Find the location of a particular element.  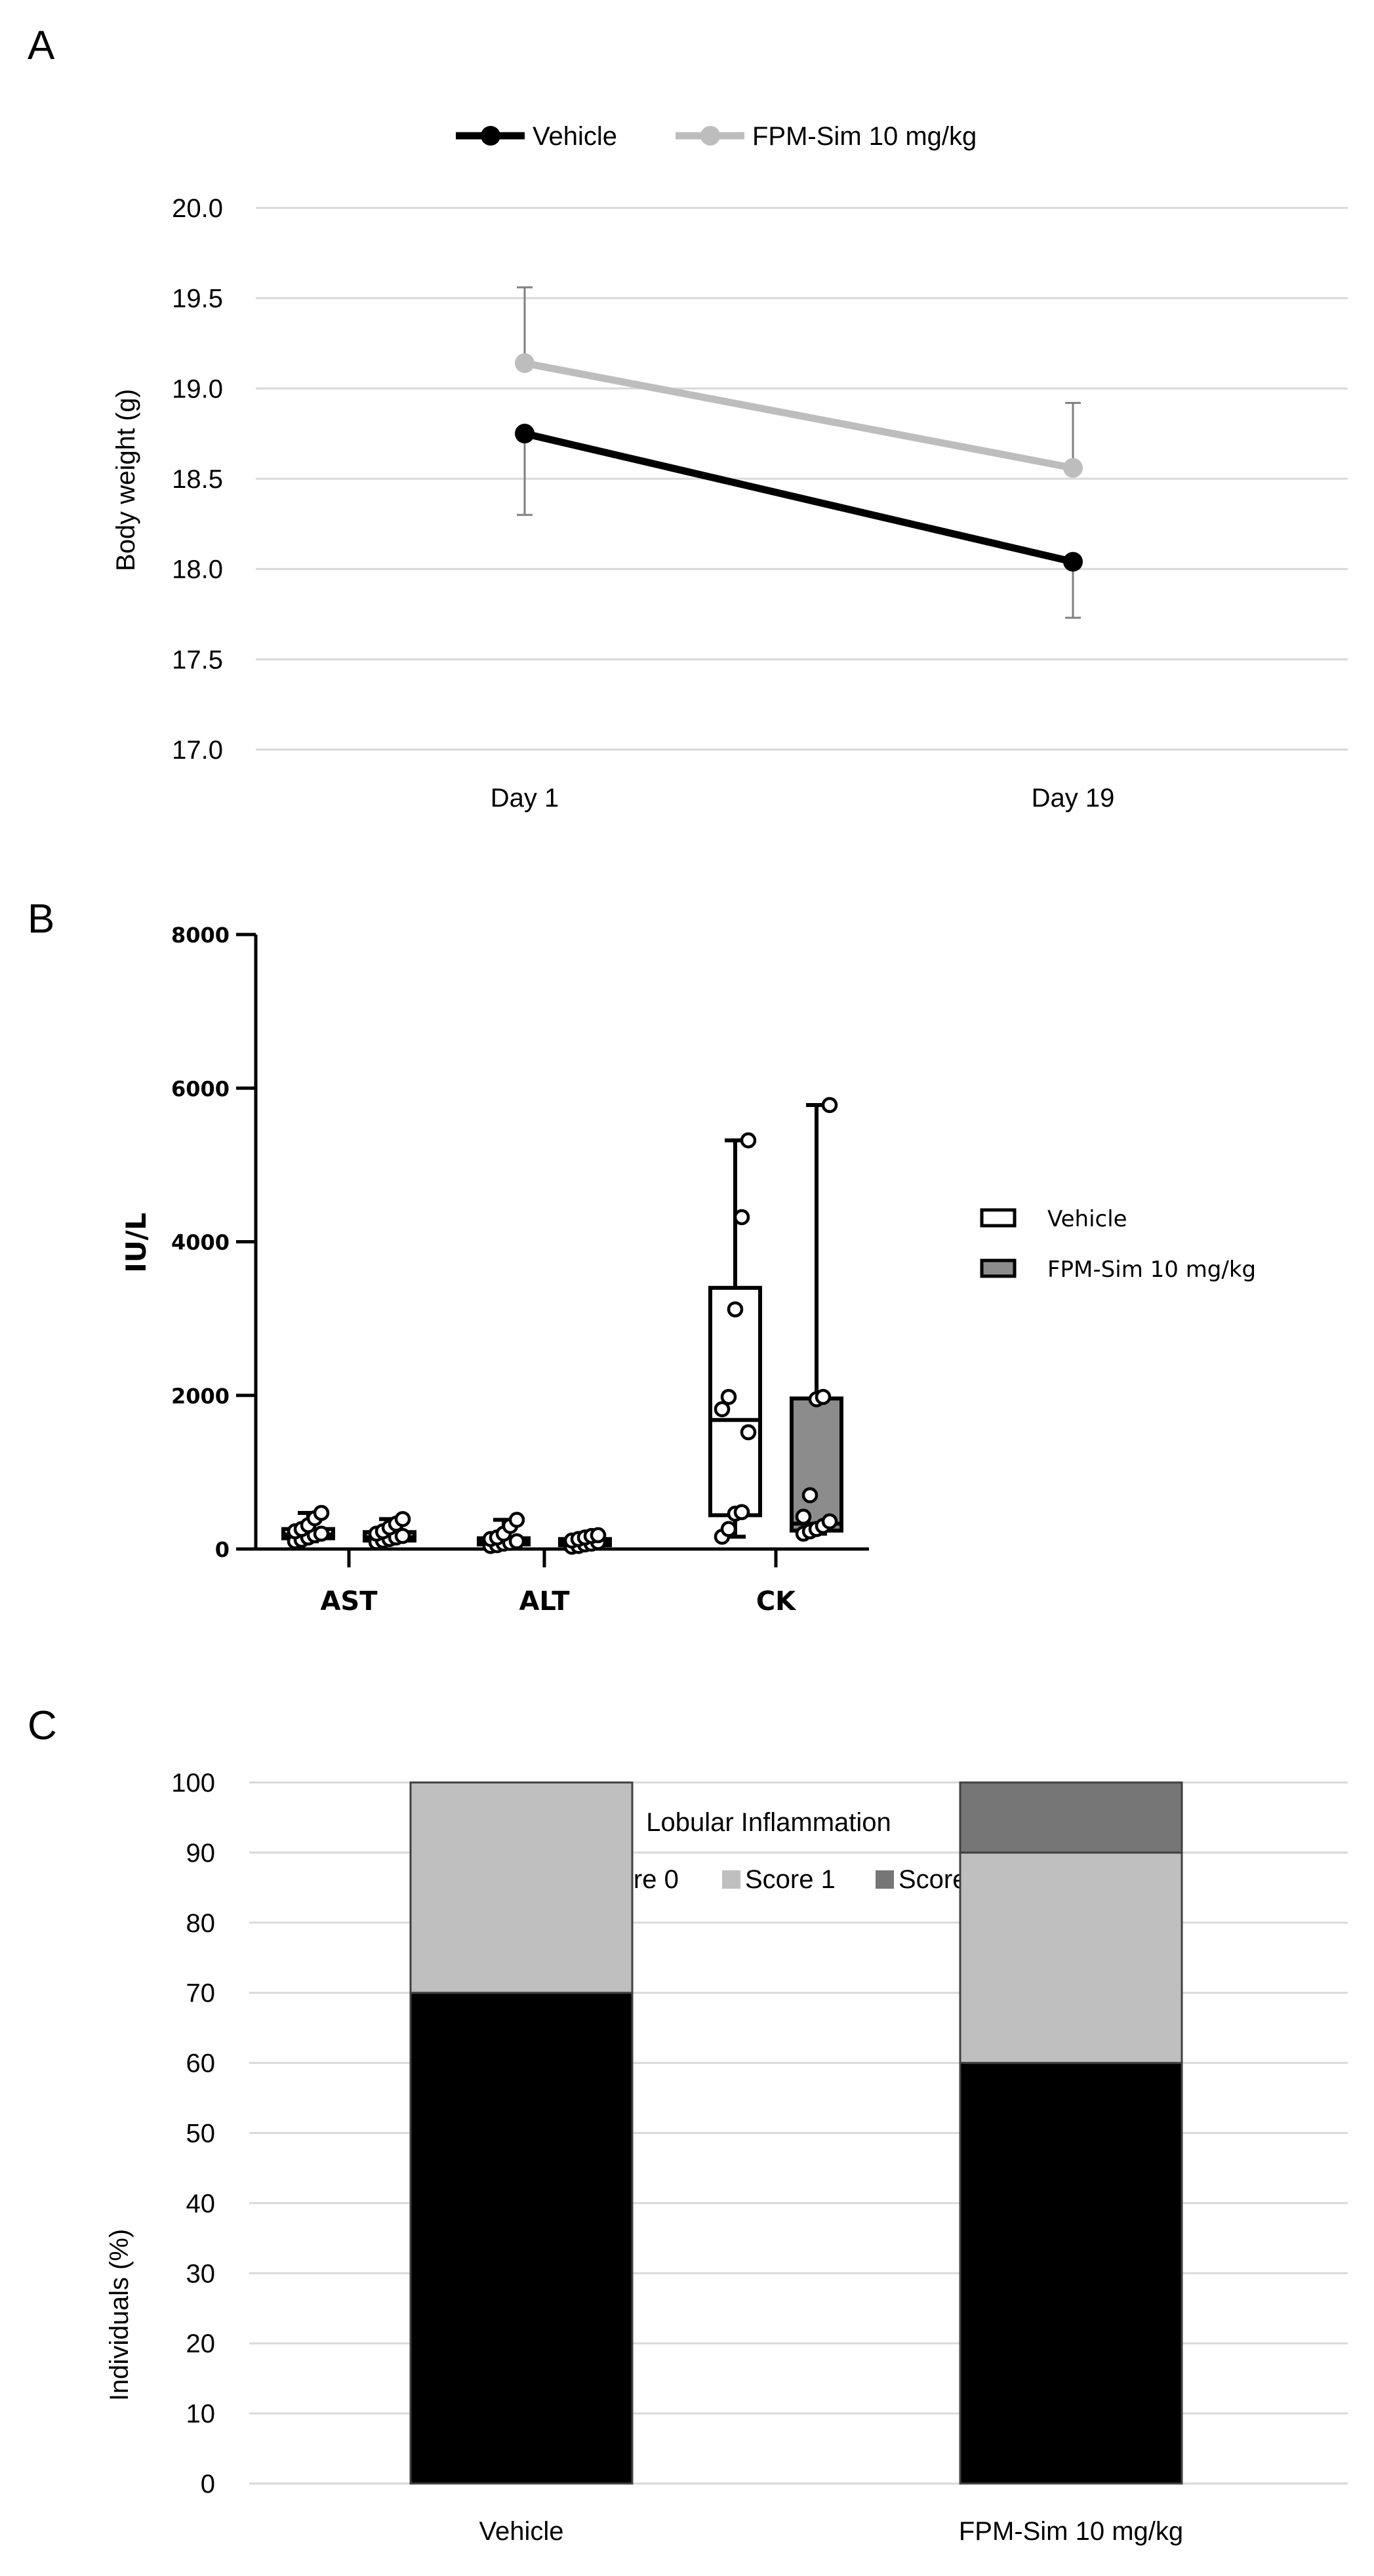

y-tick-label: 17.0 is located at coordinates (197, 750).